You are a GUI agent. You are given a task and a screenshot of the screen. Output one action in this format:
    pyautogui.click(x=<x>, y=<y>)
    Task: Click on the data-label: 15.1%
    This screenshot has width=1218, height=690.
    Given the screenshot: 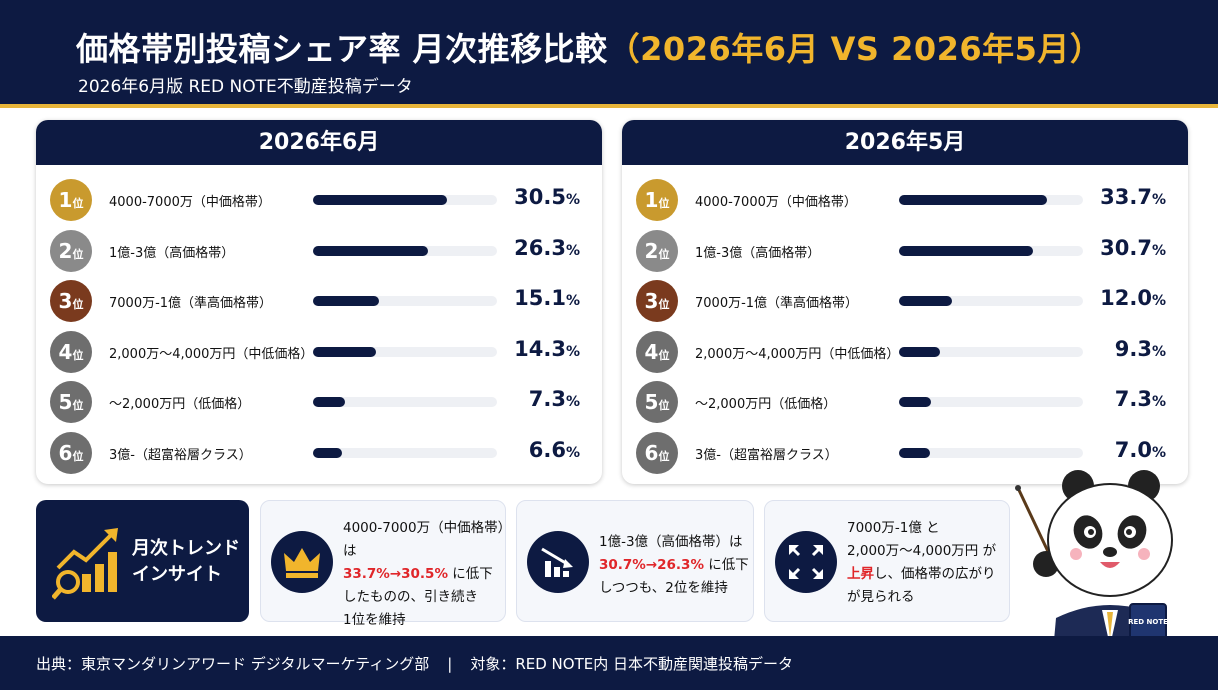 What is the action you would take?
    pyautogui.click(x=547, y=298)
    